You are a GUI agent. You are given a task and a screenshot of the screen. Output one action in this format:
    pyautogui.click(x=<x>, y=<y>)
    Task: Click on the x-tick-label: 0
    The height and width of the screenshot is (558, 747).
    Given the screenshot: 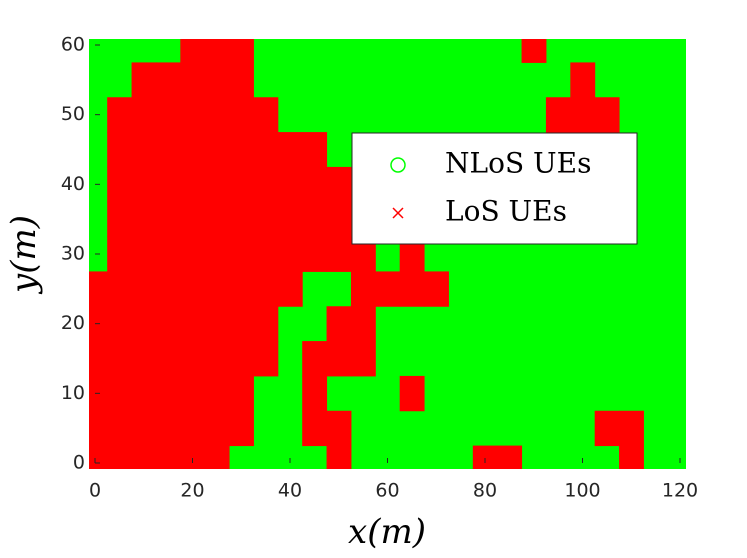 What is the action you would take?
    pyautogui.click(x=95, y=491)
    